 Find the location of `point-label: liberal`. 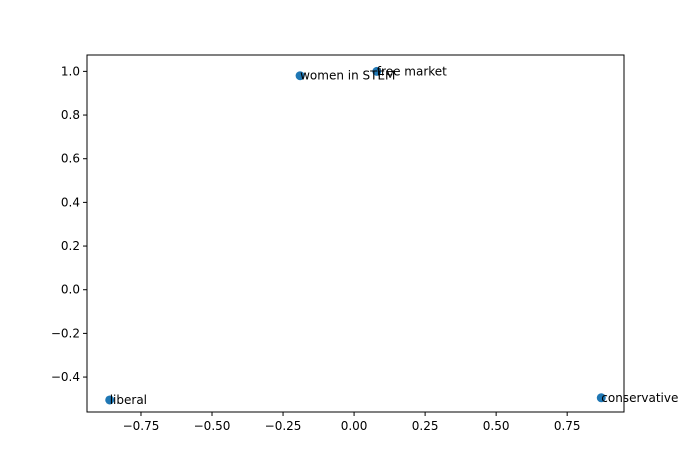

point-label: liberal is located at coordinates (128, 400).